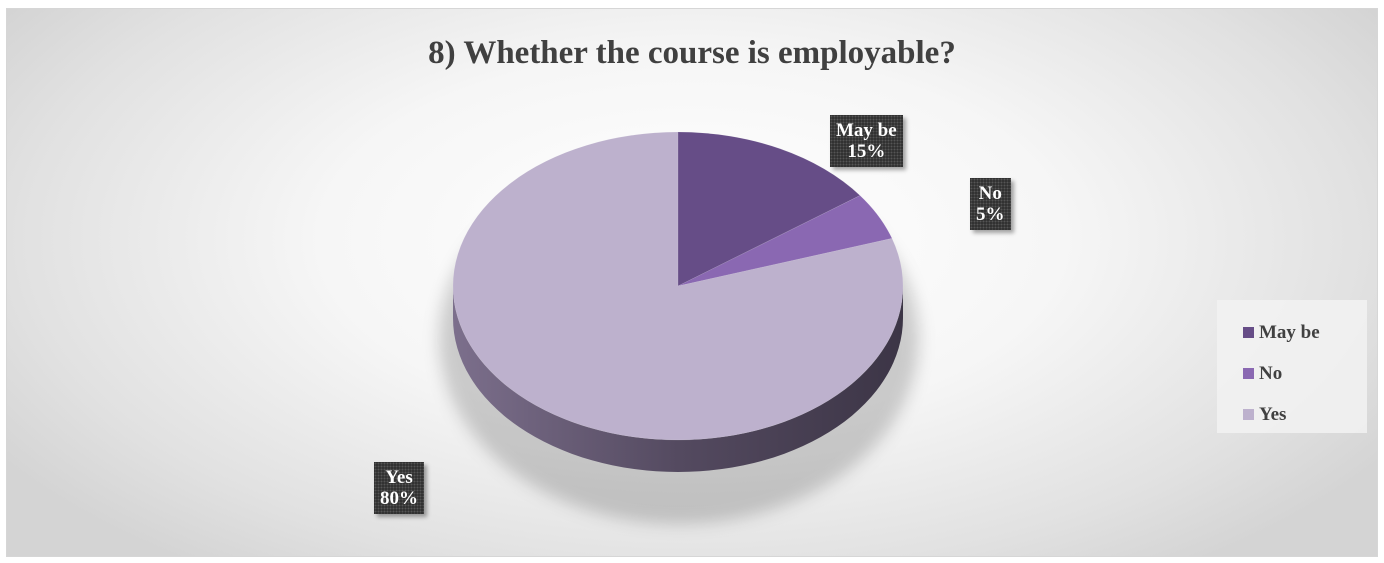 This screenshot has height=563, width=1384. What do you see at coordinates (1292, 414) in the screenshot?
I see `legend-item-yes: Yes` at bounding box center [1292, 414].